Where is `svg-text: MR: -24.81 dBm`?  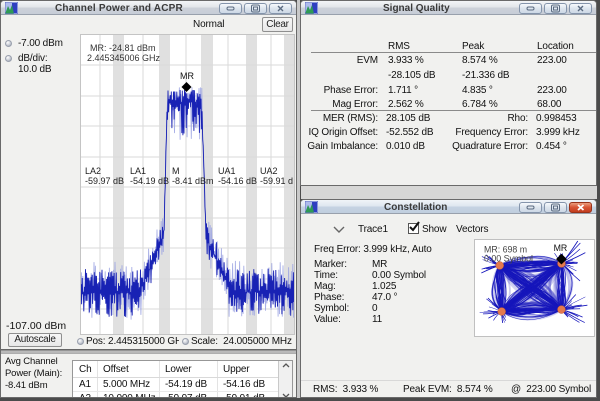 svg-text: MR: -24.81 dBm is located at coordinates (123, 48).